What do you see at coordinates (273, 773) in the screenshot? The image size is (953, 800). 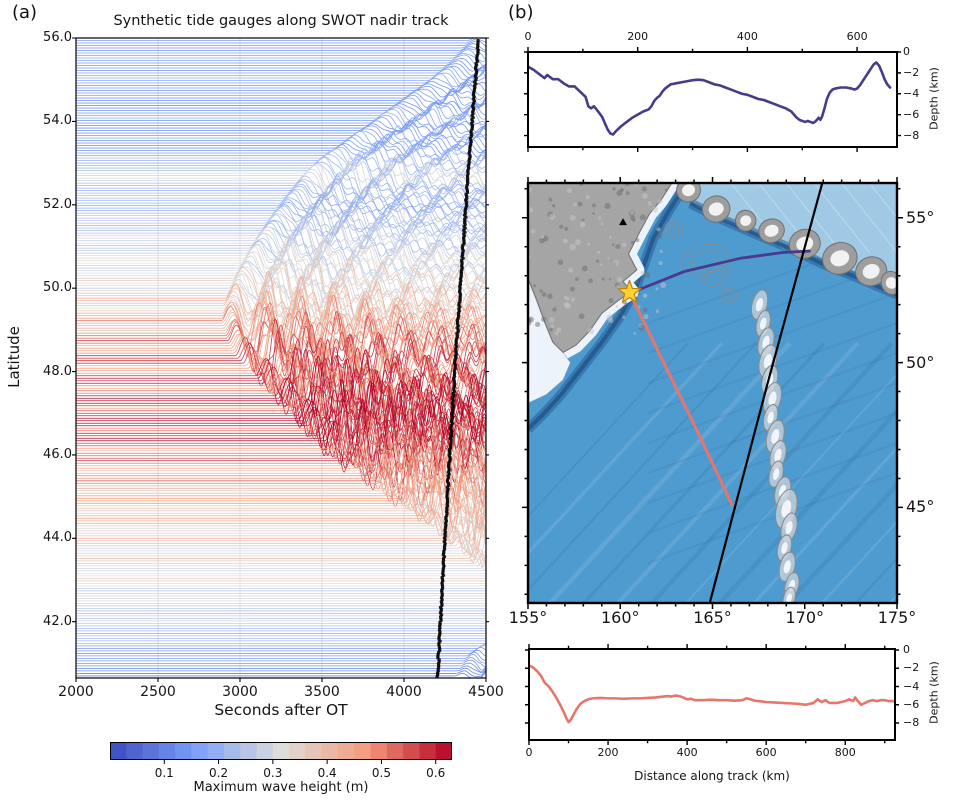 I see `tick-label: 0.3` at bounding box center [273, 773].